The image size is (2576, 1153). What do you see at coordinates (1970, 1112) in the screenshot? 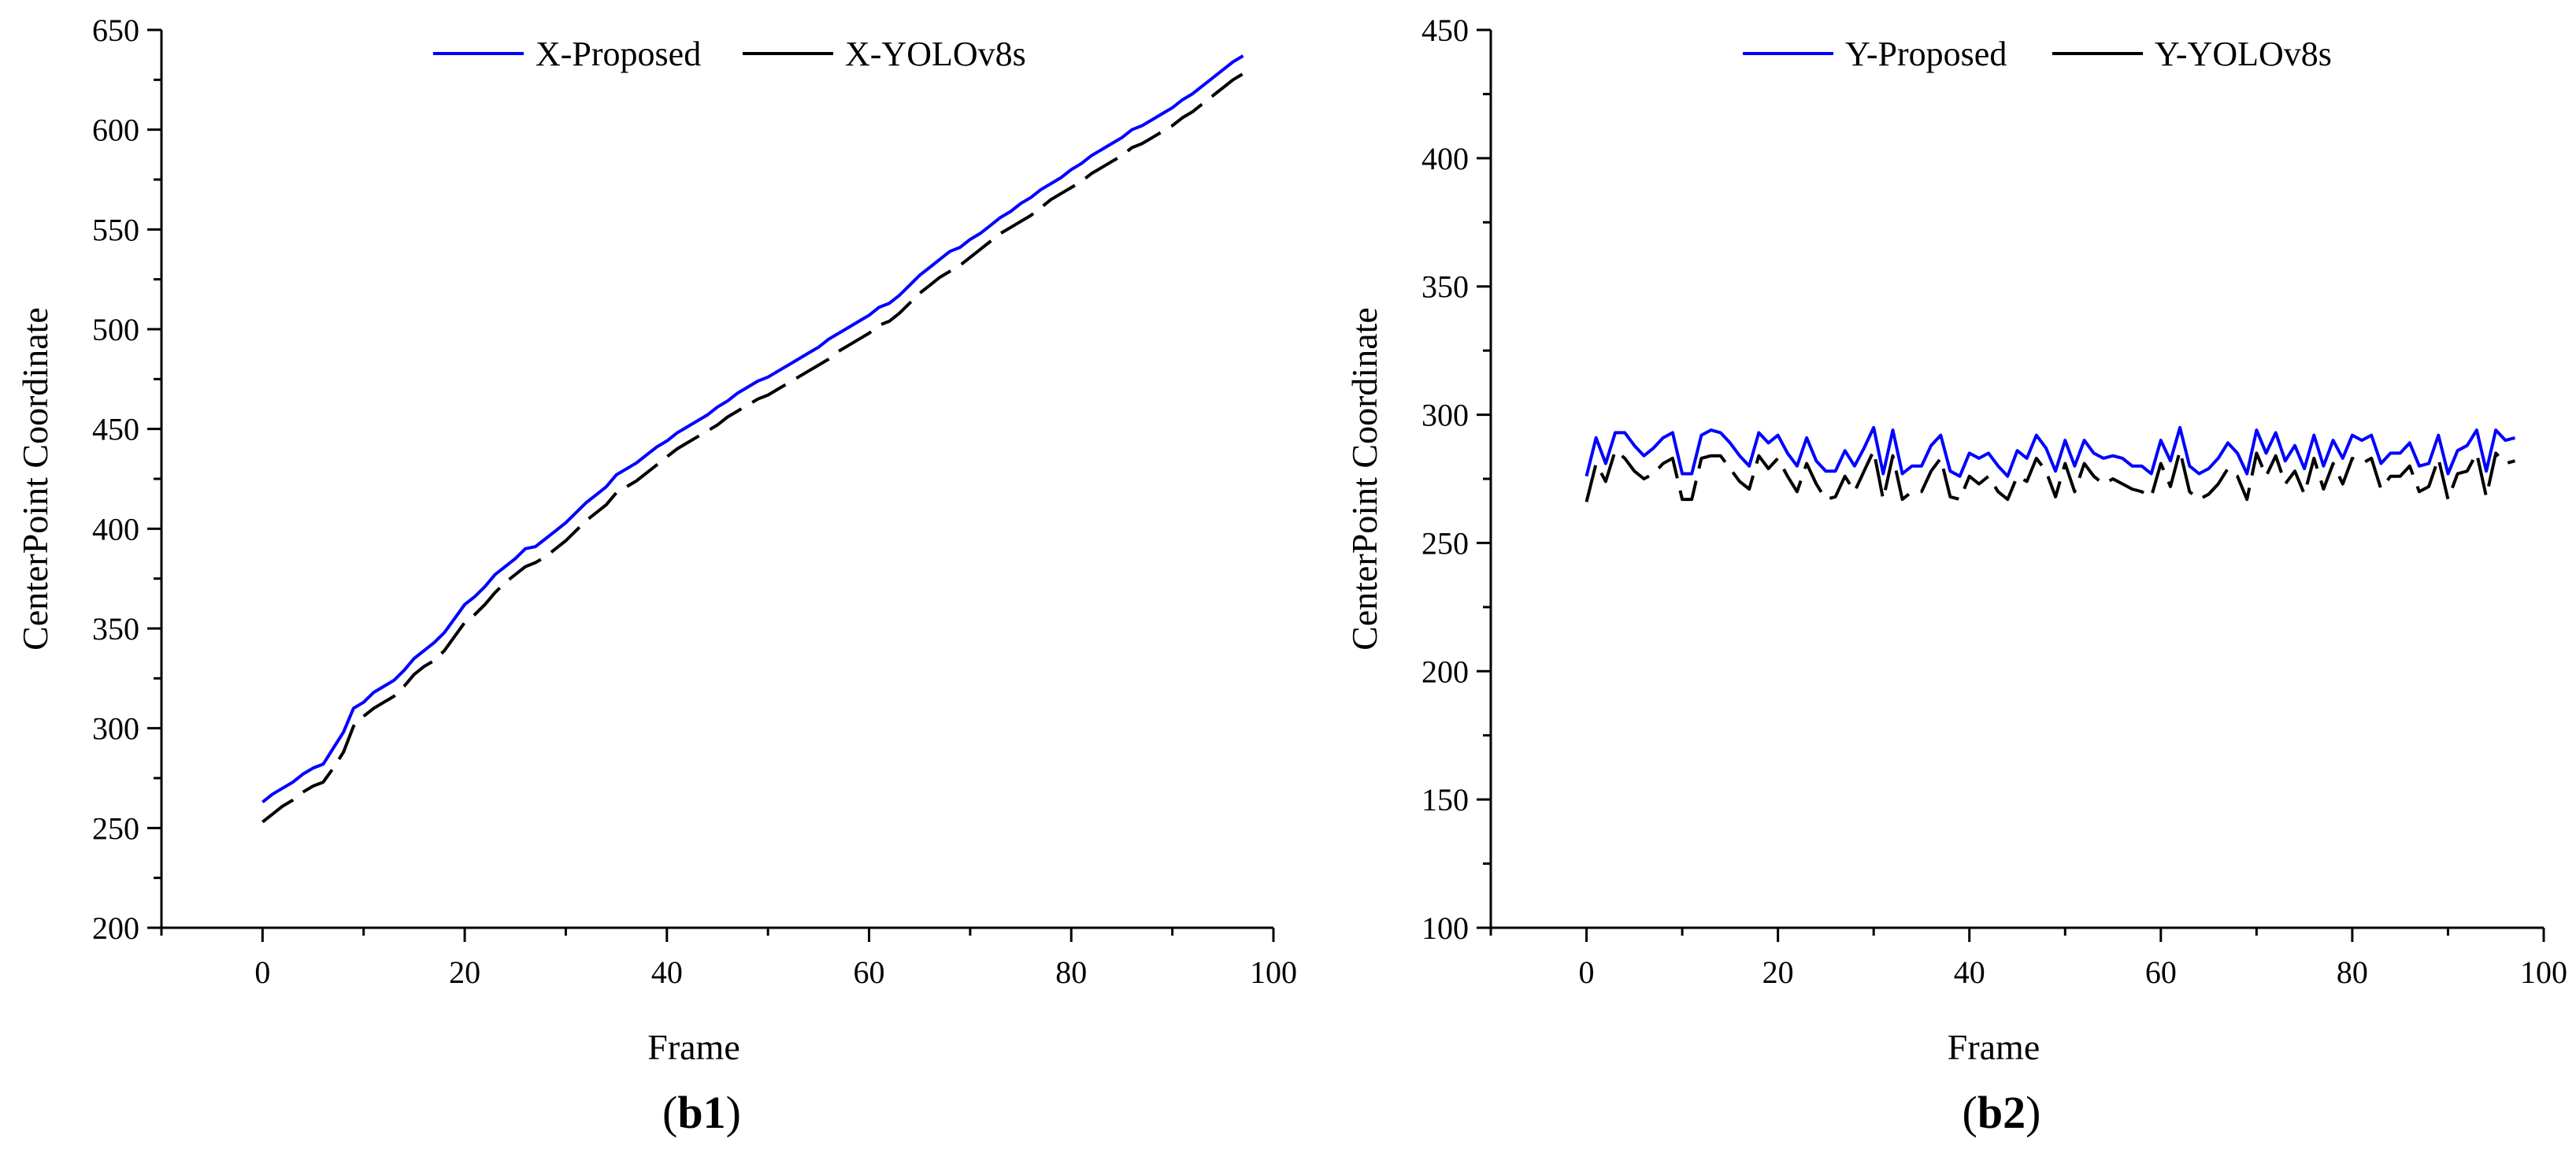
I see `chart2-caption-open: (` at bounding box center [1970, 1112].